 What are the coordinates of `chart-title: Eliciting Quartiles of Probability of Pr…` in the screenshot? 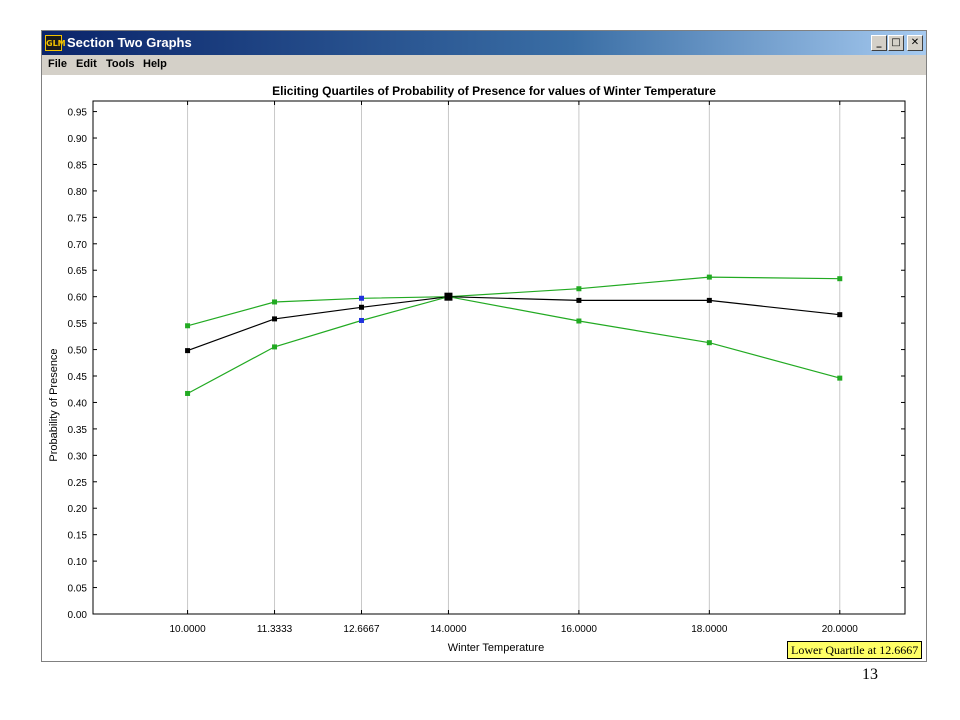 It's located at (494, 91).